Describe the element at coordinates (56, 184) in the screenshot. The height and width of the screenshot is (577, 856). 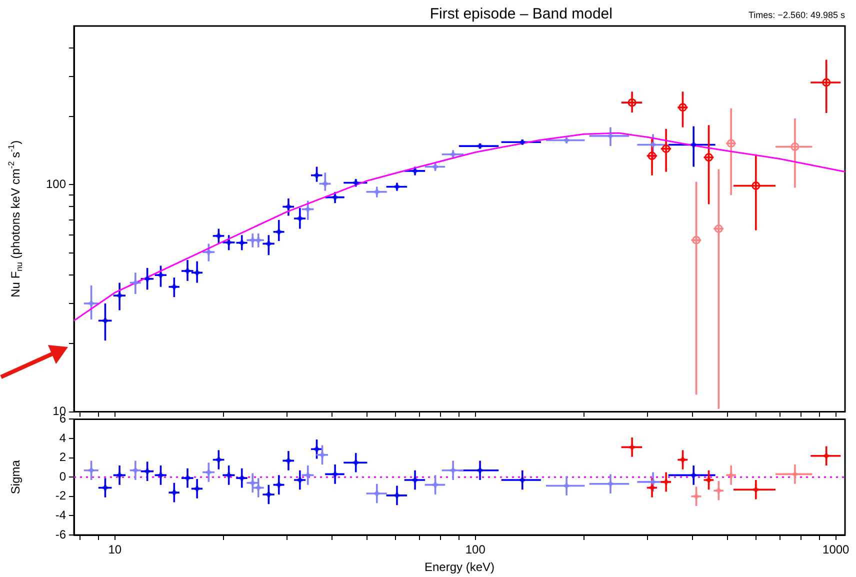
I see `y-tick-label: 100` at that location.